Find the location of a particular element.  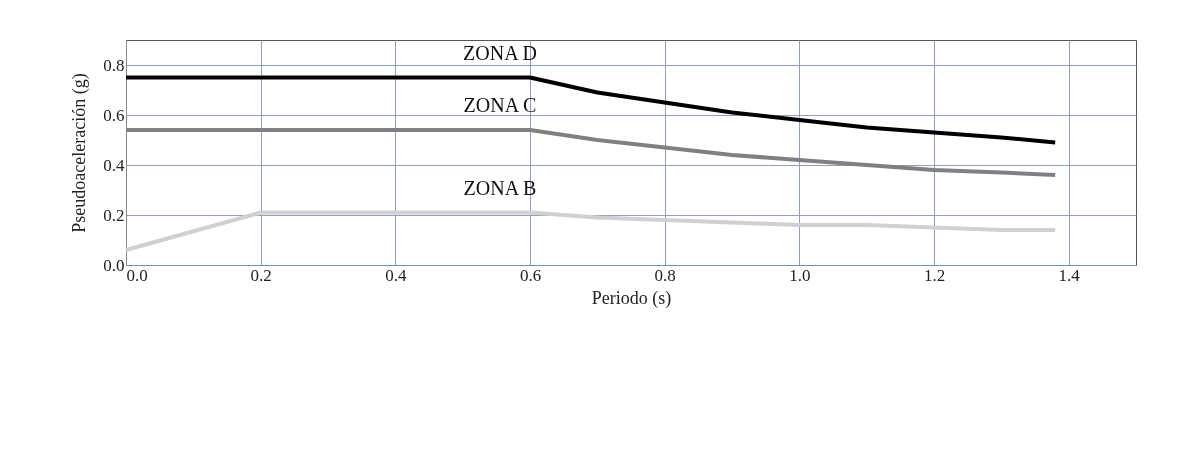

y-tick-label: 0.2 is located at coordinates (114, 215).